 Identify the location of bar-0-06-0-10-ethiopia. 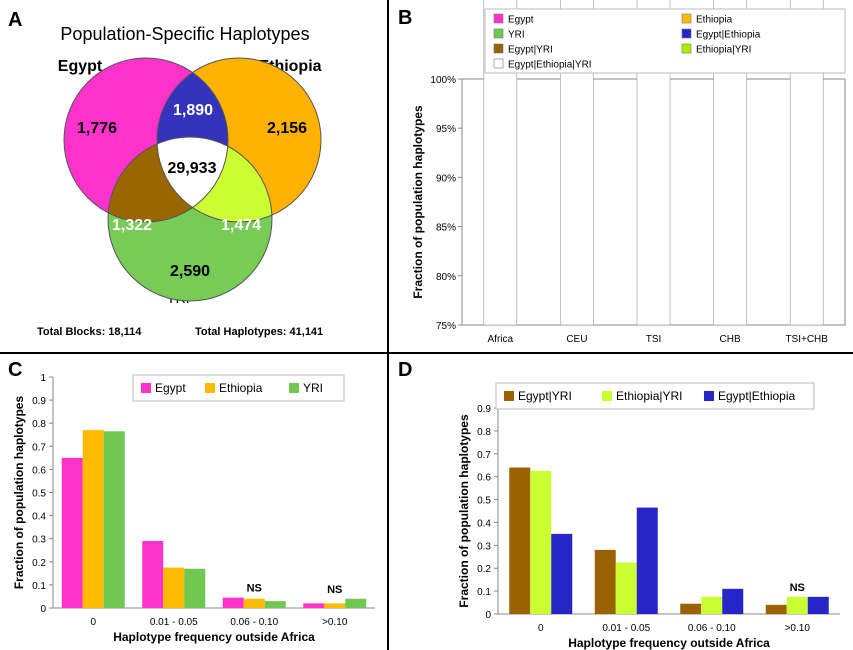
(254, 603).